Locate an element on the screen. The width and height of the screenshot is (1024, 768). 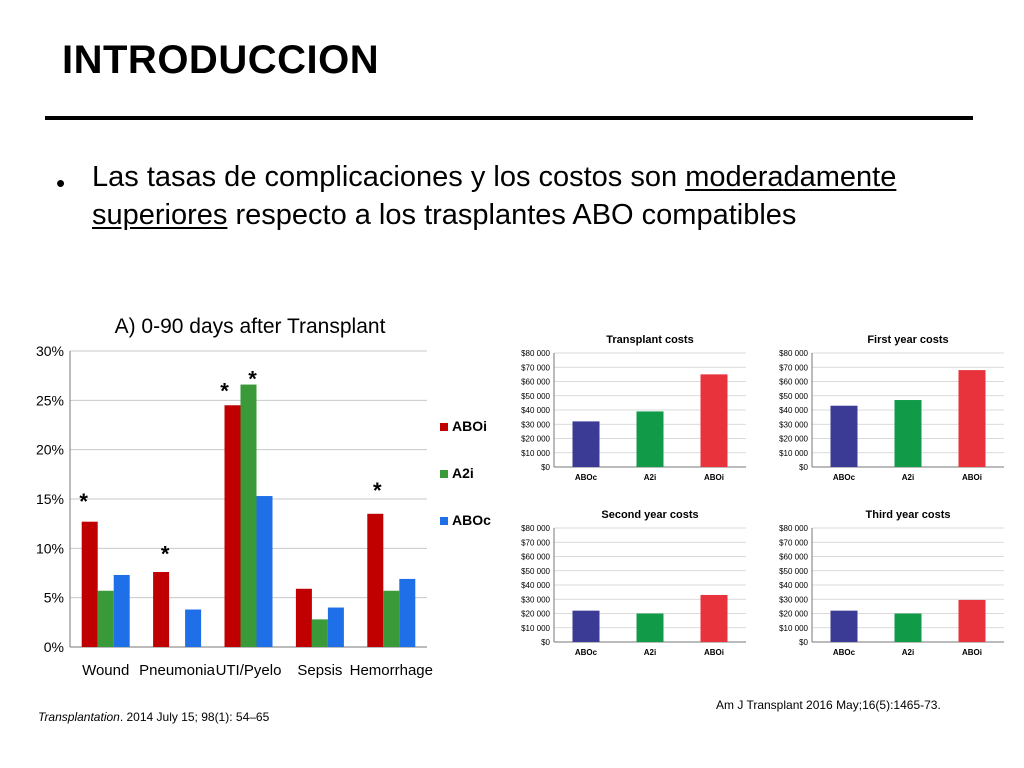
bar-a2i-hemorrhage is located at coordinates (391, 618).